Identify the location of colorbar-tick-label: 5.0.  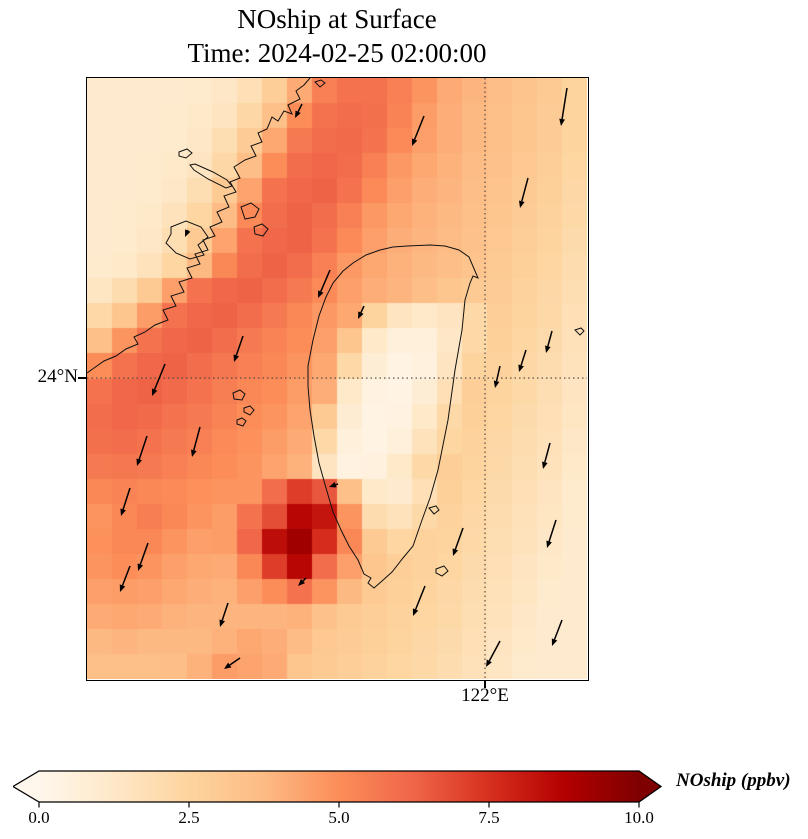
(339, 817).